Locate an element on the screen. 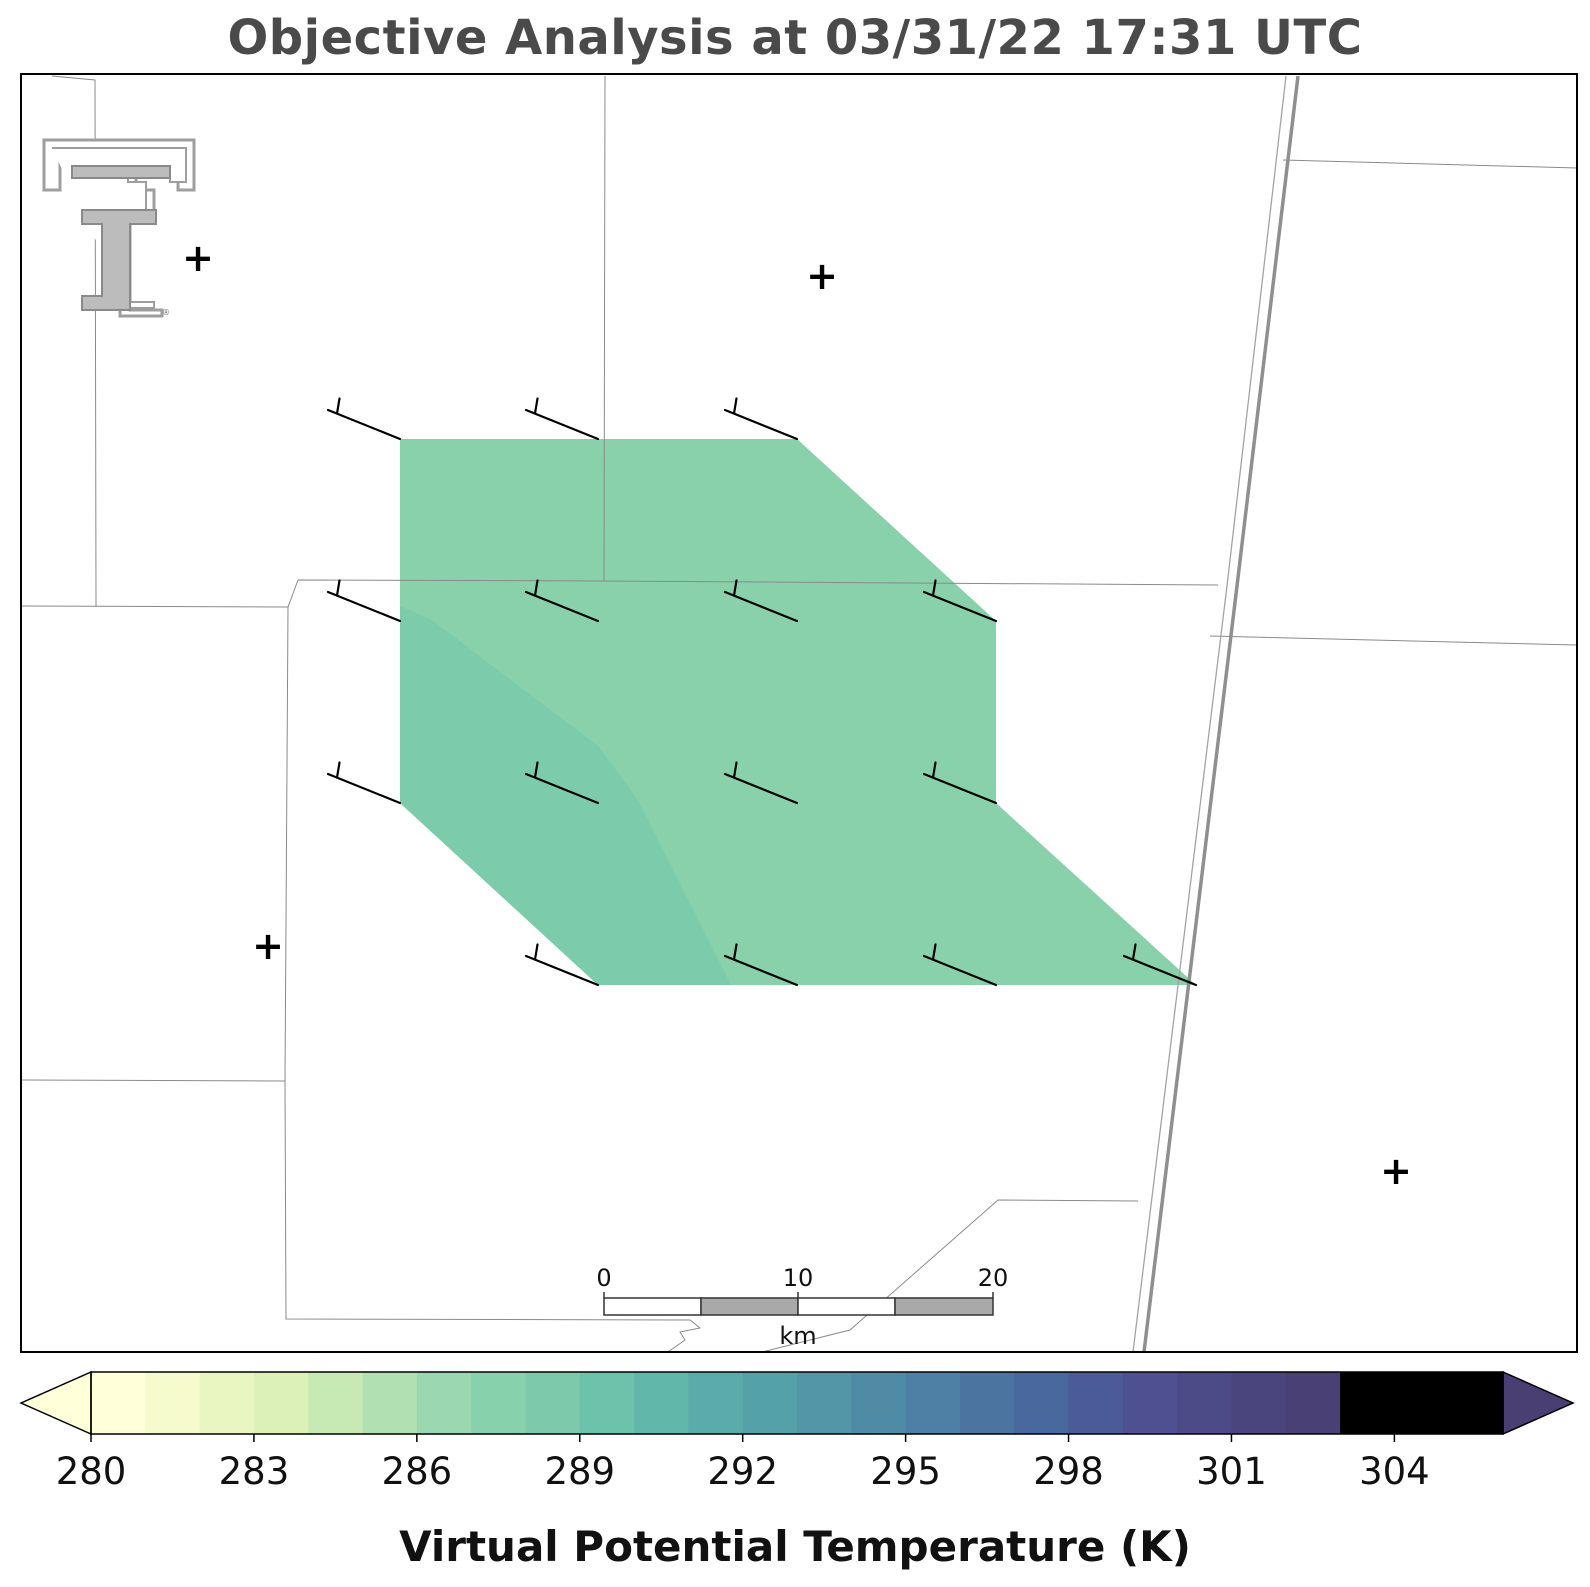  colorbar-tick-label: 280 is located at coordinates (91, 1471).